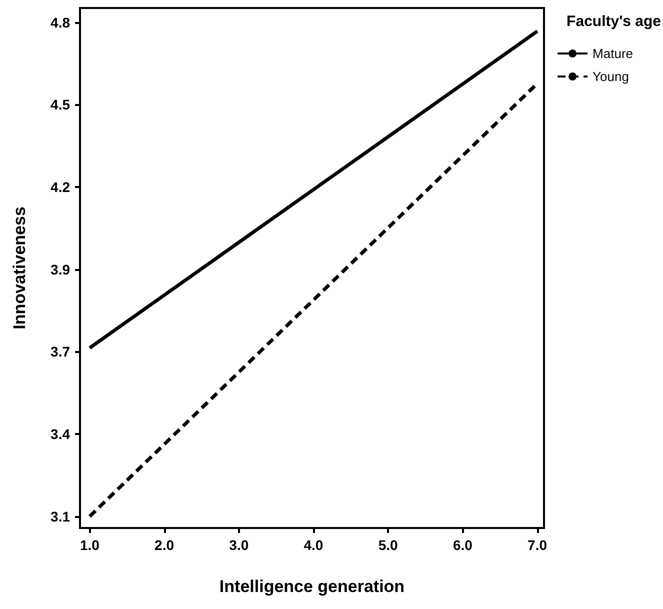 The width and height of the screenshot is (663, 609). I want to click on y-tick-label: 4.5, so click(60, 104).